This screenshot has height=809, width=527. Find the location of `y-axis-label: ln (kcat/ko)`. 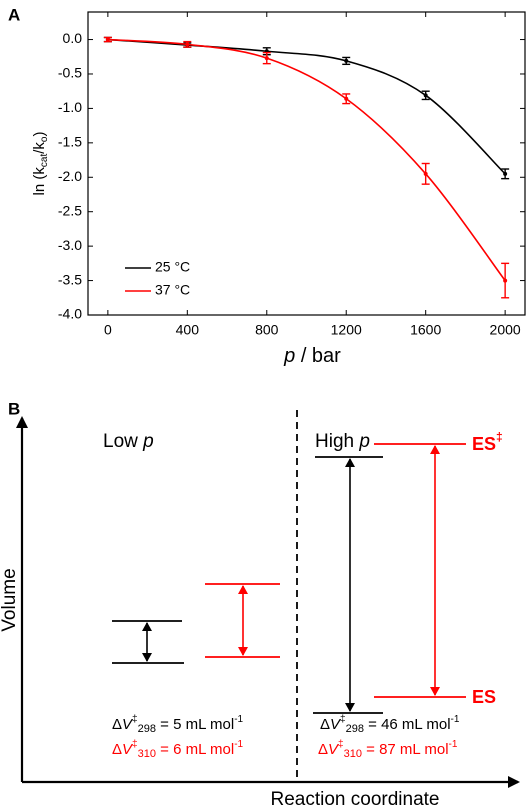

y-axis-label: ln (kcat/ko) is located at coordinates (40, 164).